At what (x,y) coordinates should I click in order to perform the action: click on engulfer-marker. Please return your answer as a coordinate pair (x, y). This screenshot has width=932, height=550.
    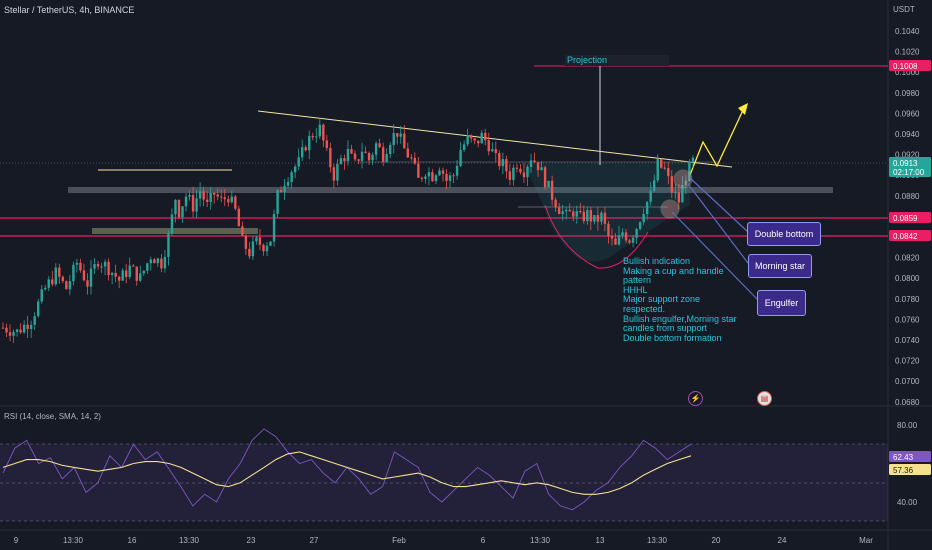
    Looking at the image, I should click on (670, 209).